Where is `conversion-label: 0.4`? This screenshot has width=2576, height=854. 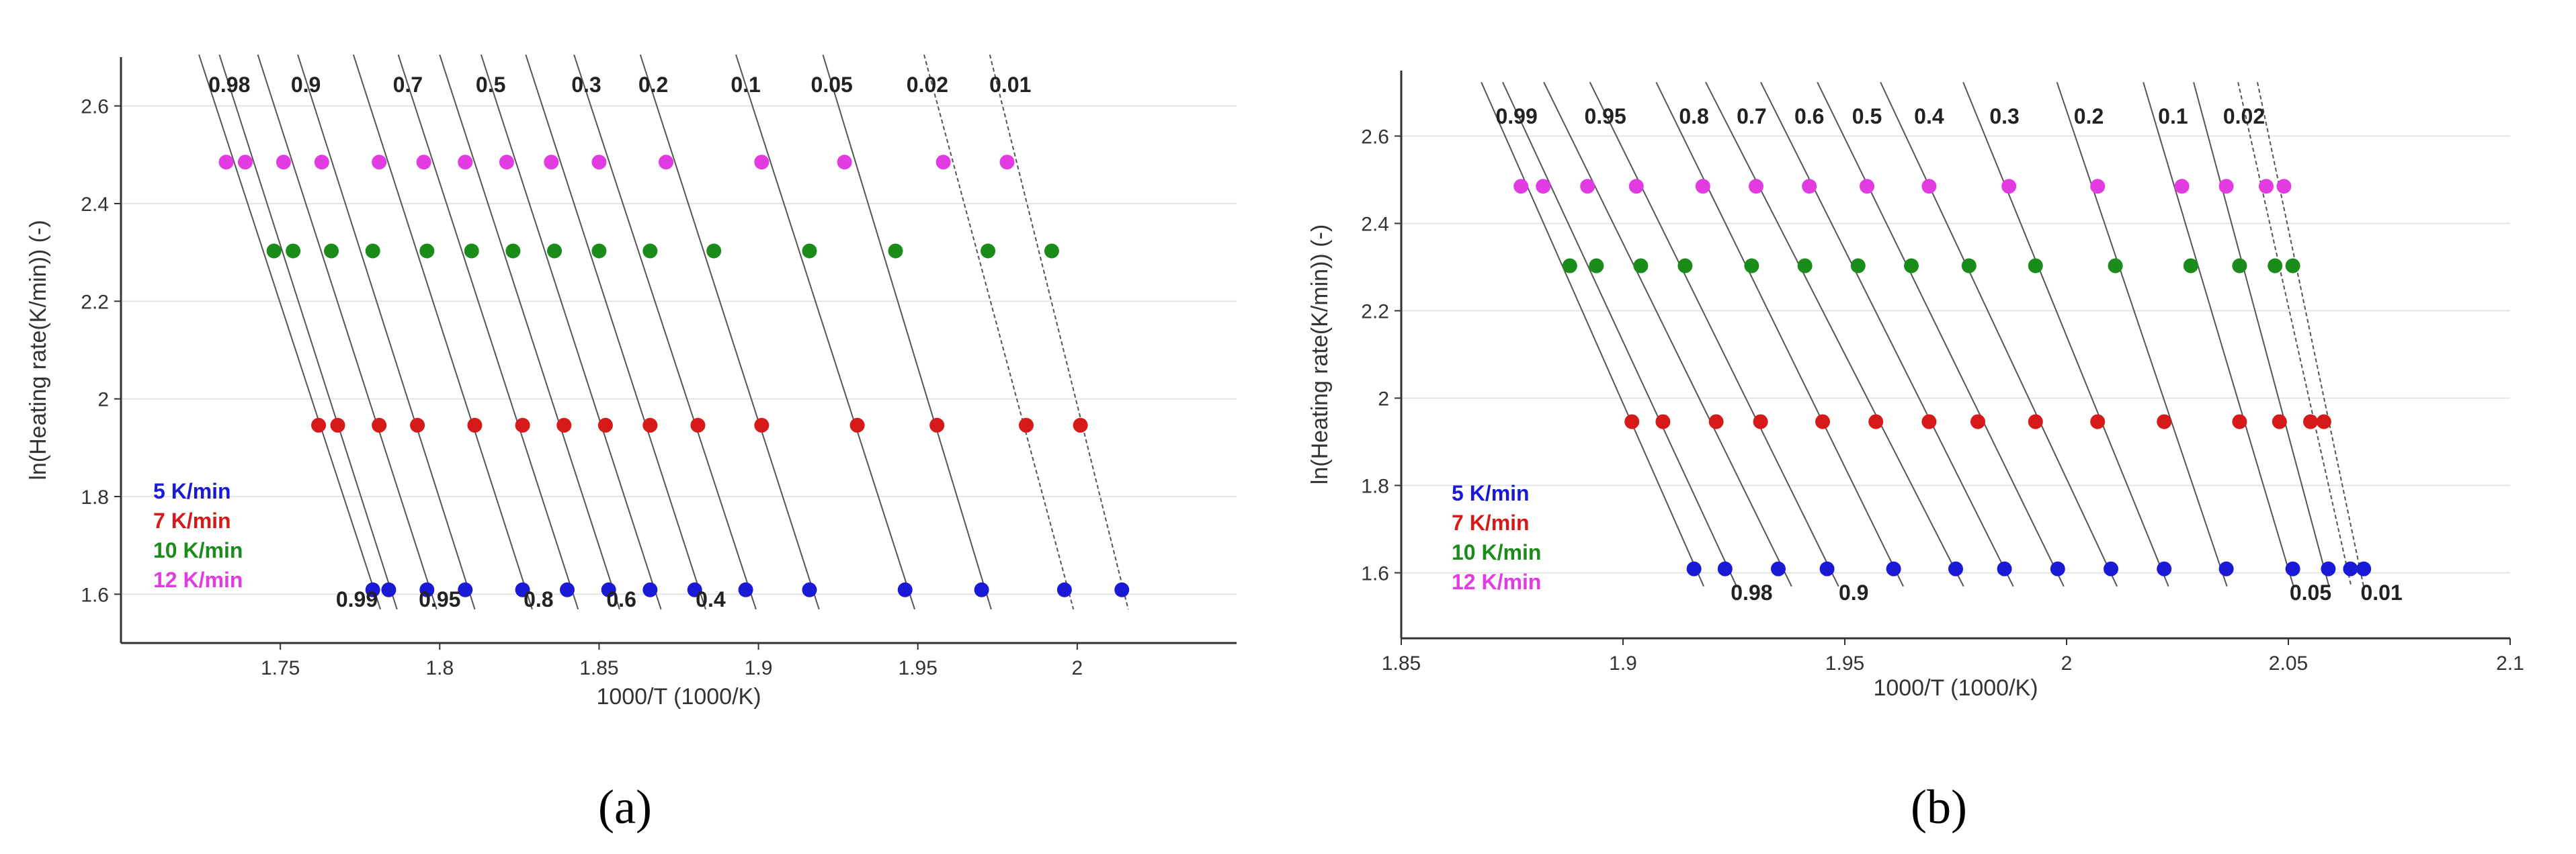
conversion-label: 0.4 is located at coordinates (1929, 116).